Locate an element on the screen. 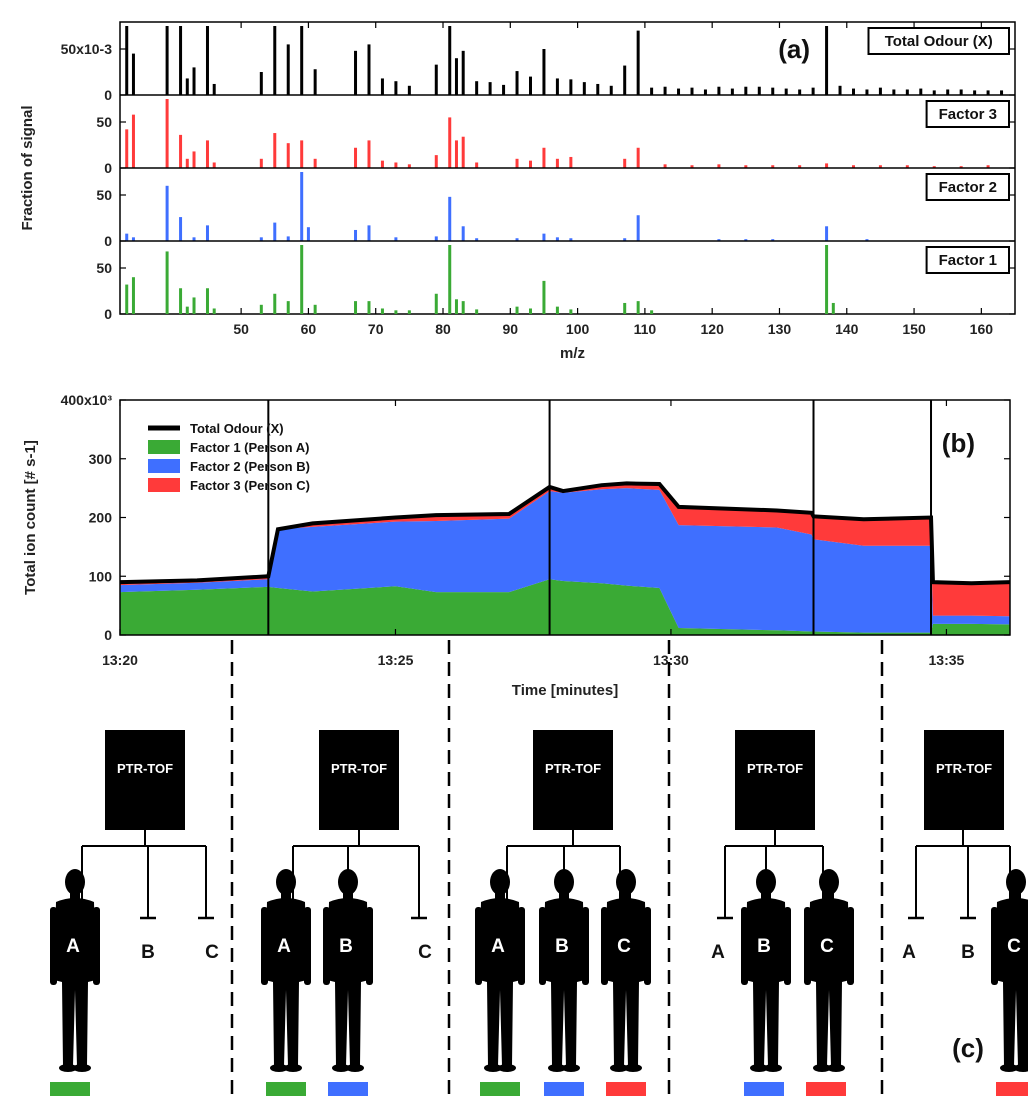  series-legend-label: Factor 1 is located at coordinates (968, 260).